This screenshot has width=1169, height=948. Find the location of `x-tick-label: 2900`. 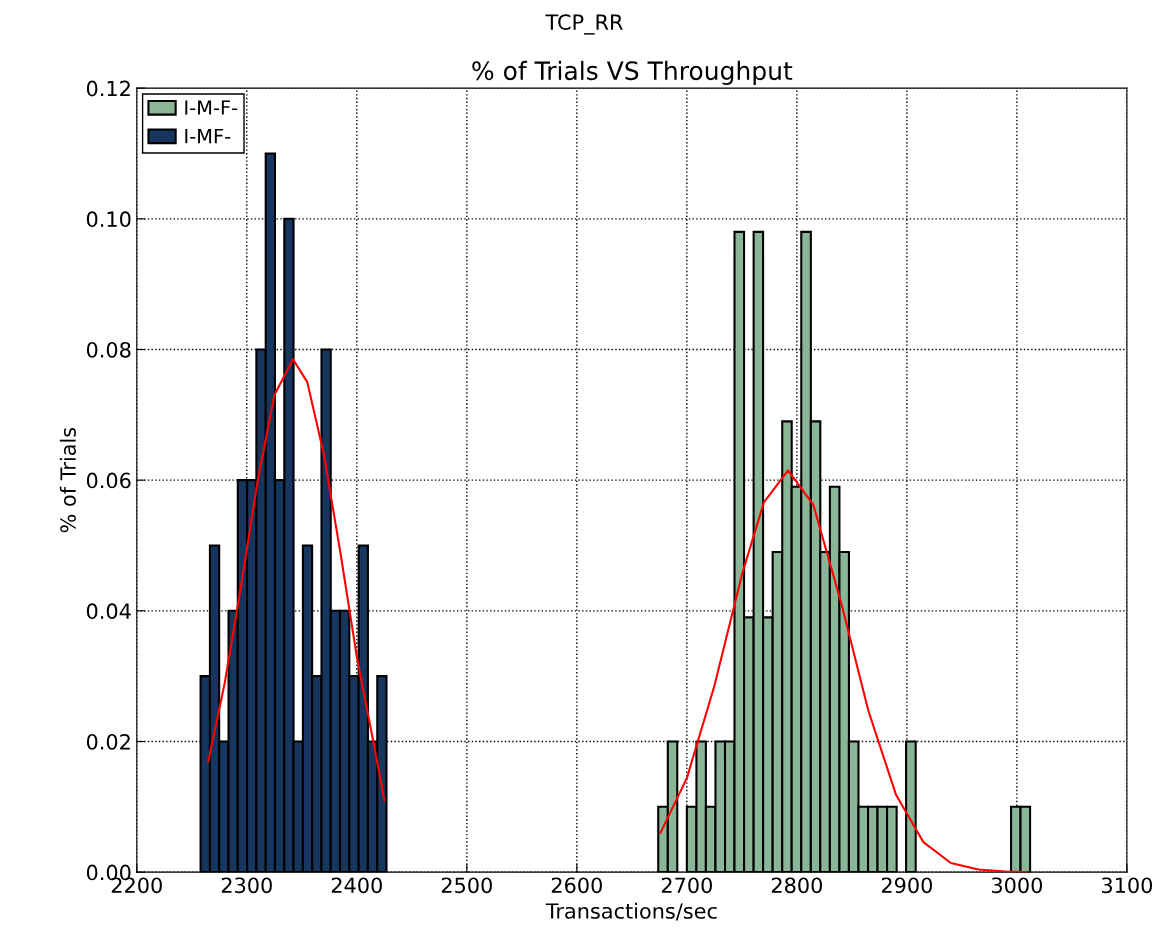

x-tick-label: 2900 is located at coordinates (907, 885).